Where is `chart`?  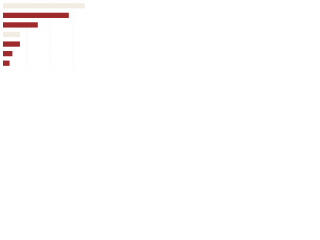
chart is located at coordinates (44, 34).